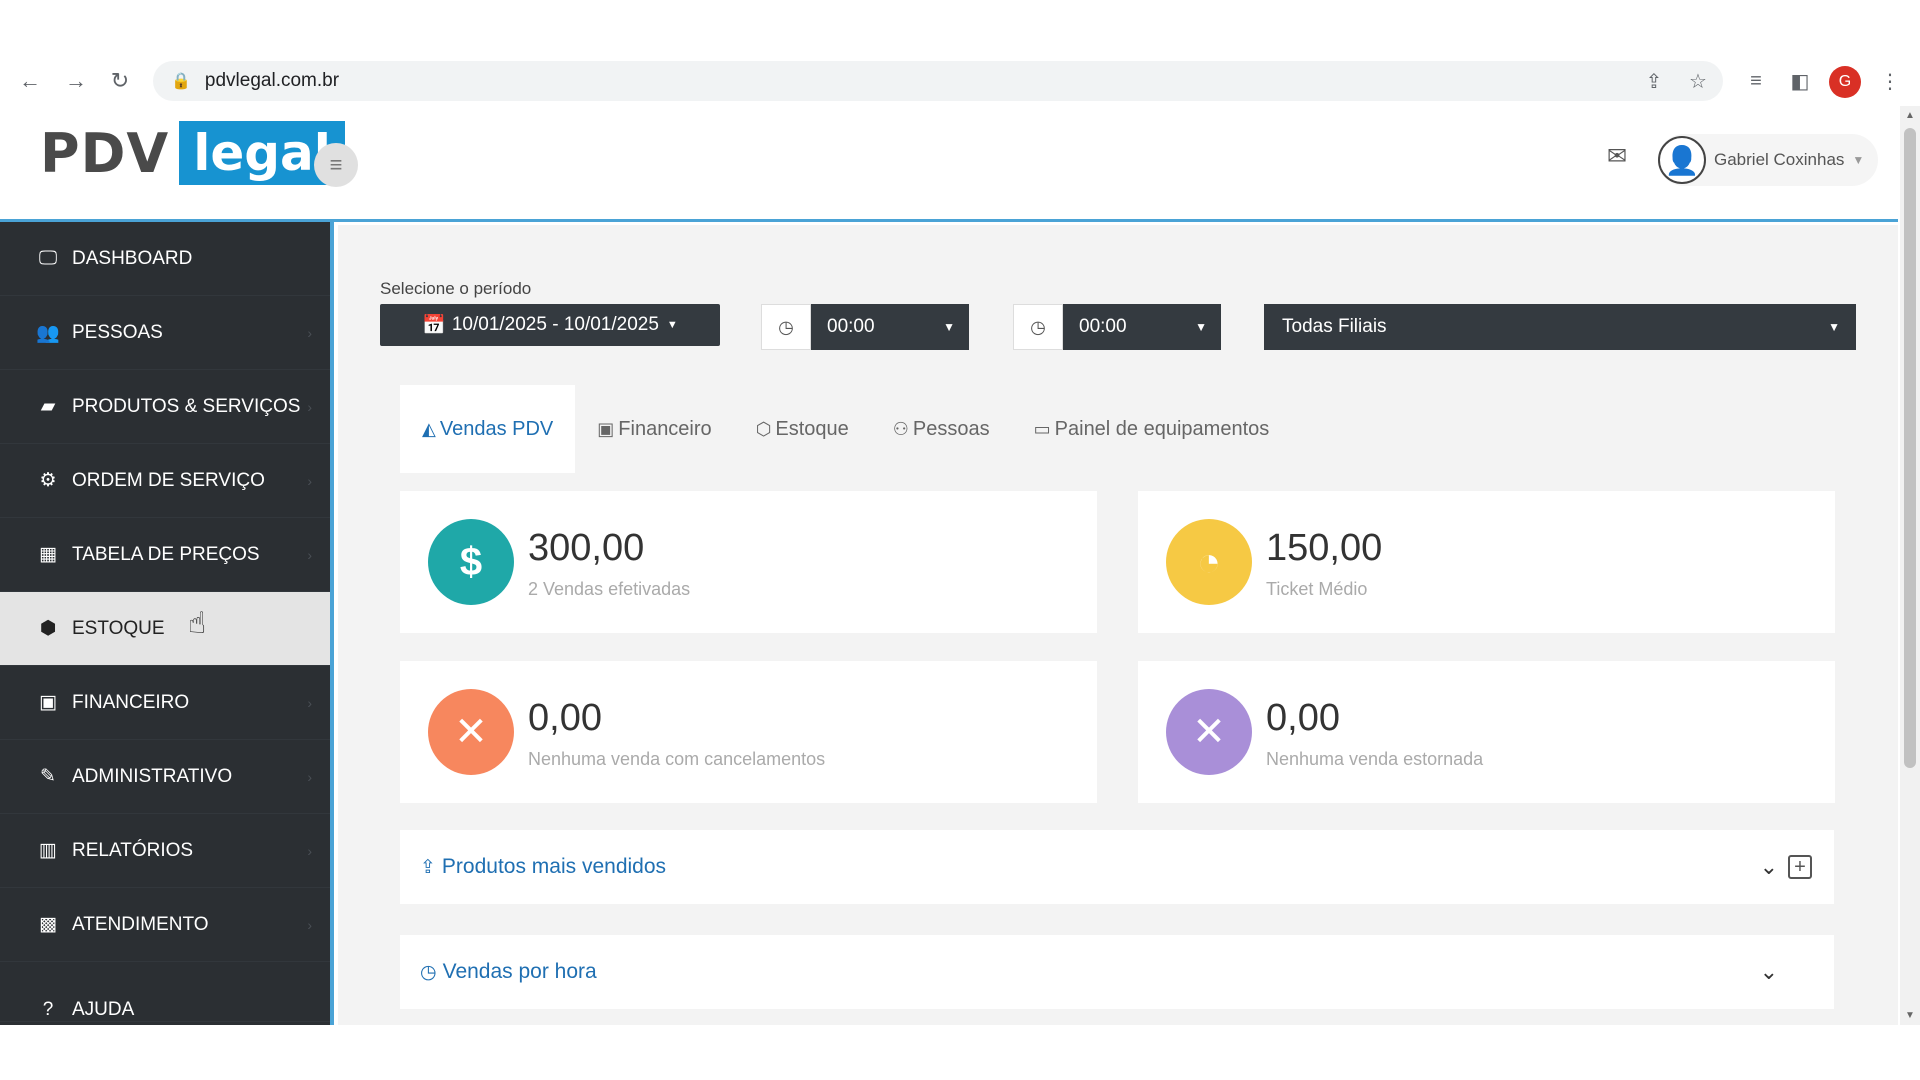 This screenshot has height=1080, width=1920. Describe the element at coordinates (1756, 80) in the screenshot. I see `reading-list-icon: ≡` at that location.